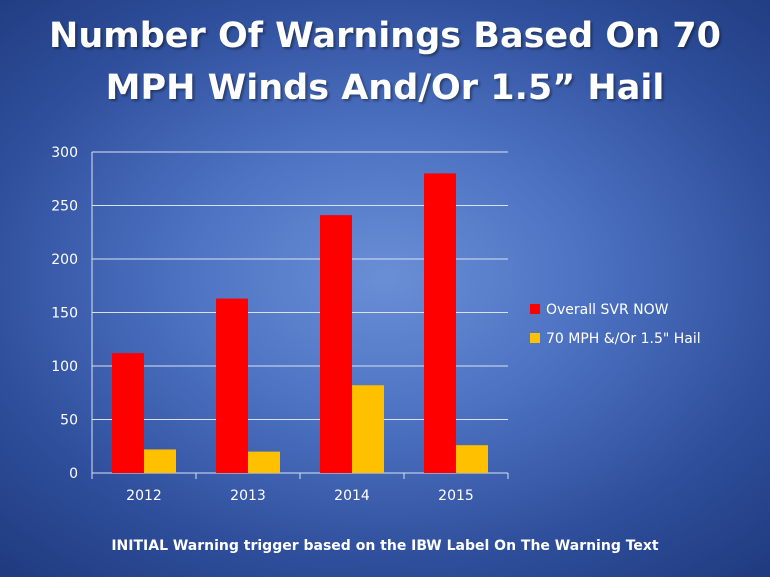  Describe the element at coordinates (64, 367) in the screenshot. I see `y-tick-label: 100` at that location.